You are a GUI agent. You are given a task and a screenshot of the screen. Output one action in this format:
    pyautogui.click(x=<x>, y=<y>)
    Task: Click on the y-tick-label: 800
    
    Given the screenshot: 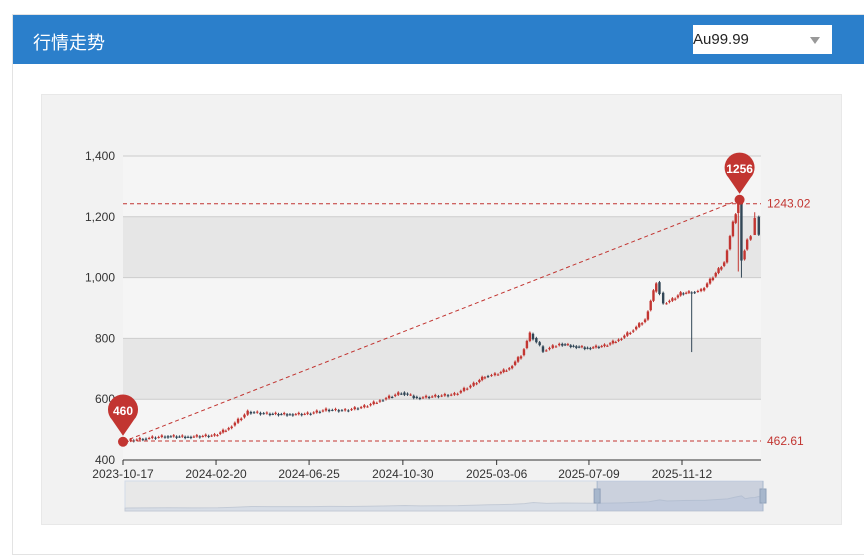 What is the action you would take?
    pyautogui.click(x=105, y=338)
    